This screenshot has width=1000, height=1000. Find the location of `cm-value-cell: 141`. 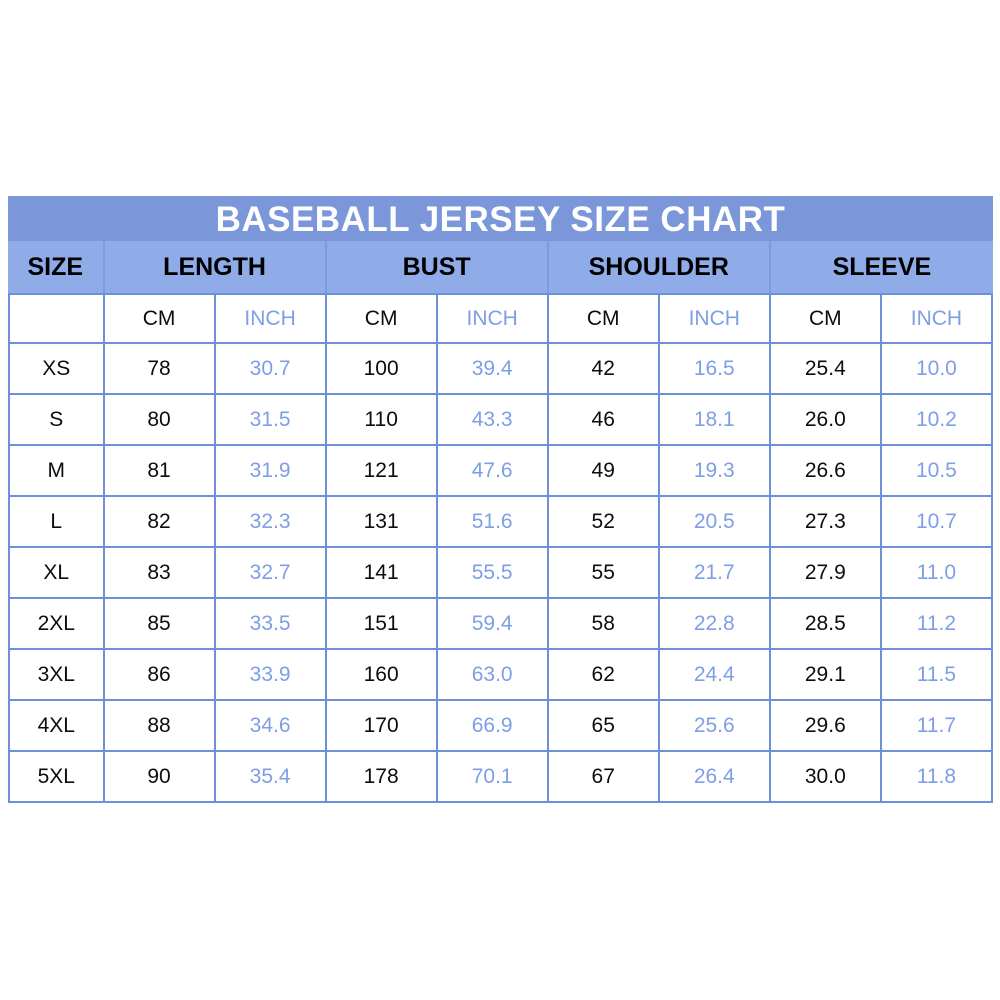

cm-value-cell: 141 is located at coordinates (382, 573).